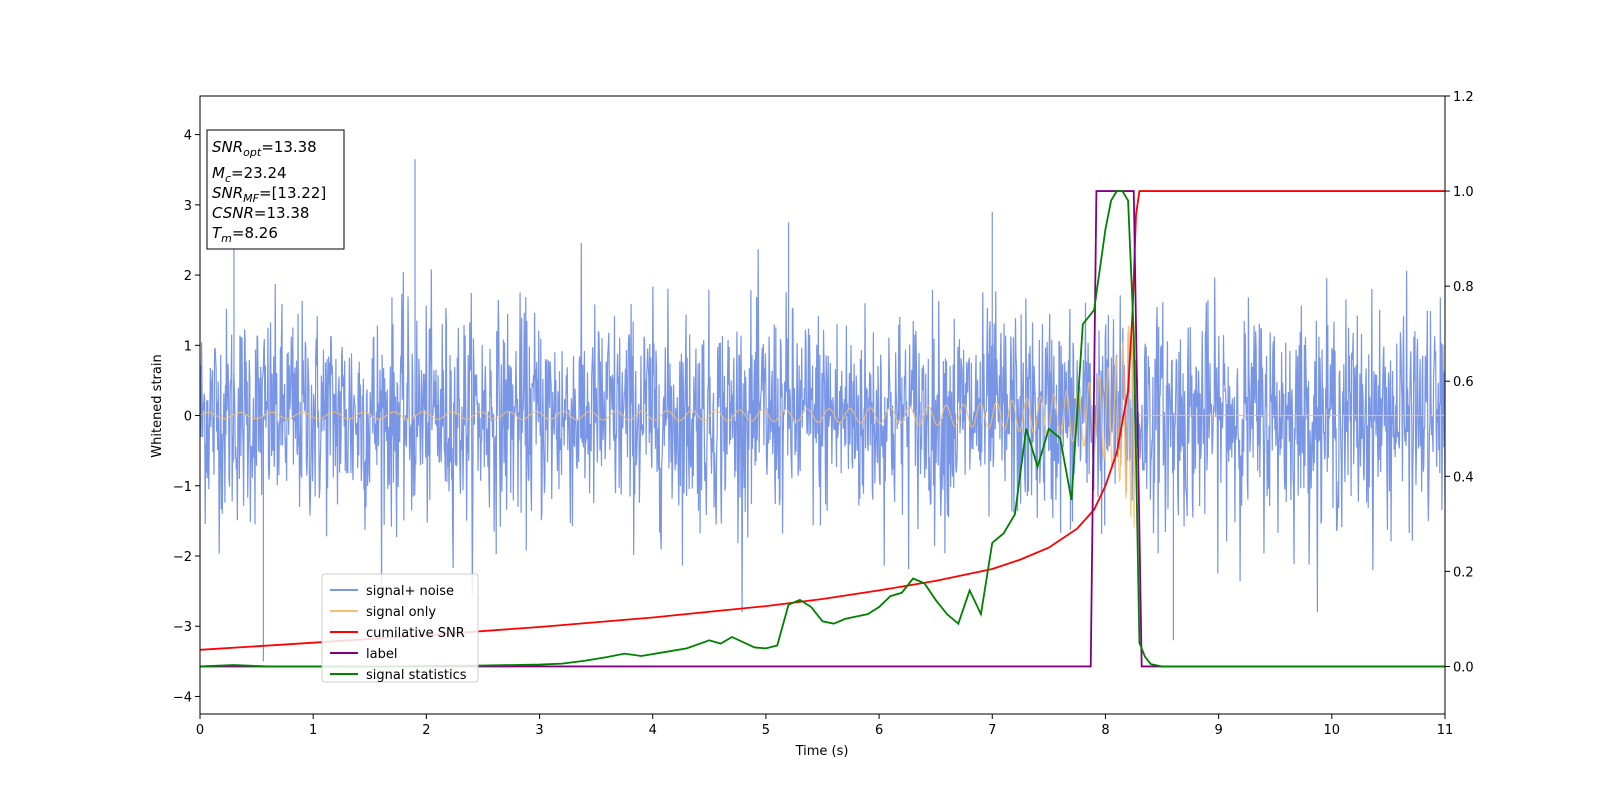 The width and height of the screenshot is (1600, 800). Describe the element at coordinates (401, 612) in the screenshot. I see `legend-label: signal only` at that location.